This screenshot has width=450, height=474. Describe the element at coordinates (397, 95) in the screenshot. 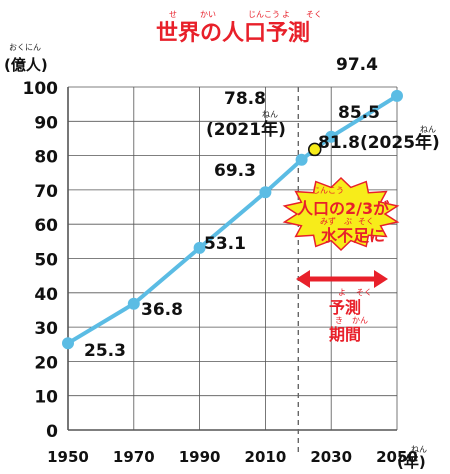

I see `data-point-2050` at that location.